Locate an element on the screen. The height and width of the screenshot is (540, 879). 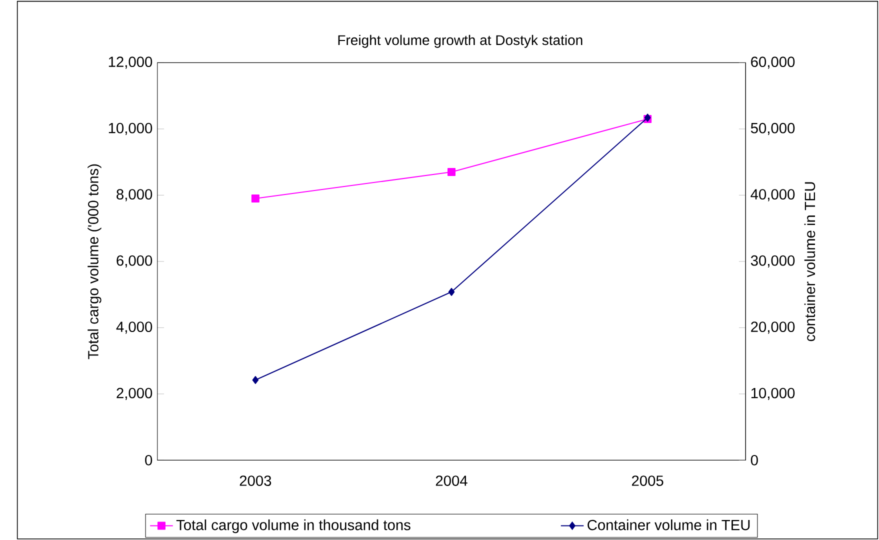
y2-tick-label: 30,000 is located at coordinates (772, 261).